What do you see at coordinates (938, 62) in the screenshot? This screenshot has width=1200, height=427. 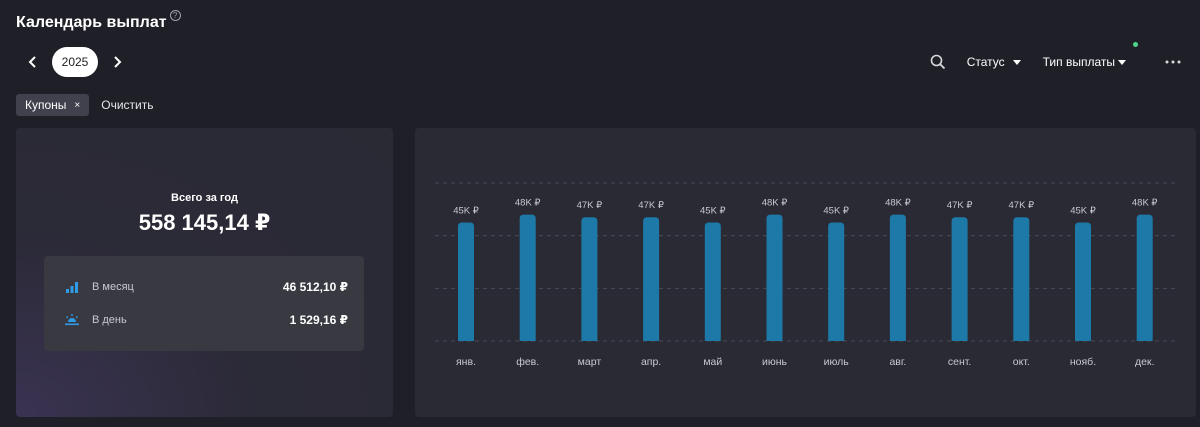 I see `search-icon` at bounding box center [938, 62].